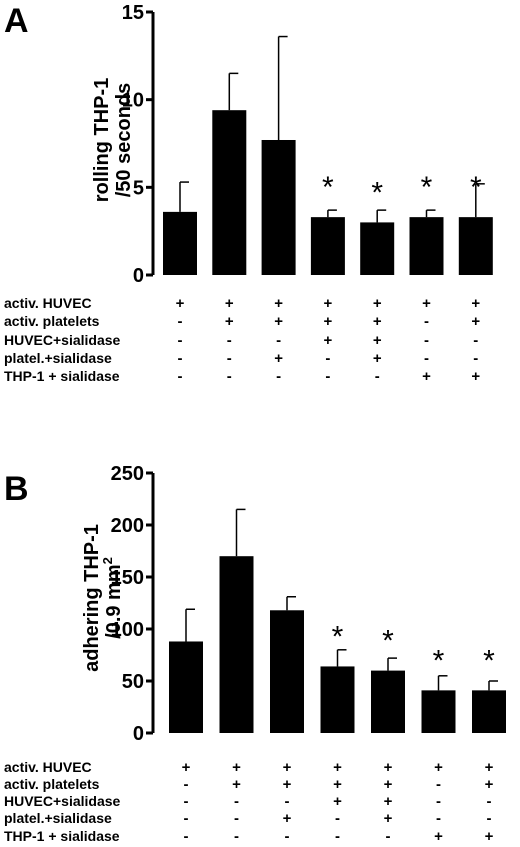 Image resolution: width=520 pixels, height=847 pixels. What do you see at coordinates (62, 340) in the screenshot?
I see `panel-a-condition-label: HUVEC+sialidase` at bounding box center [62, 340].